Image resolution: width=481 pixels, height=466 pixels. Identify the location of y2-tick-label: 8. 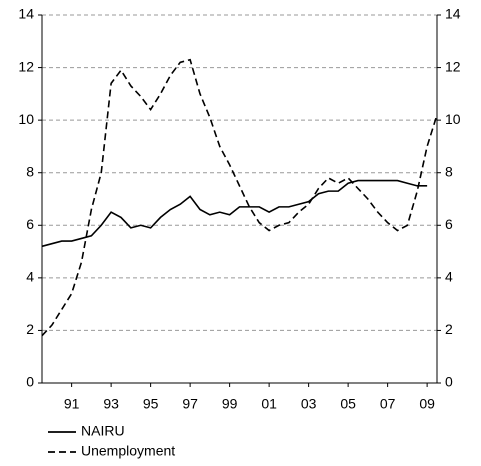
(449, 171).